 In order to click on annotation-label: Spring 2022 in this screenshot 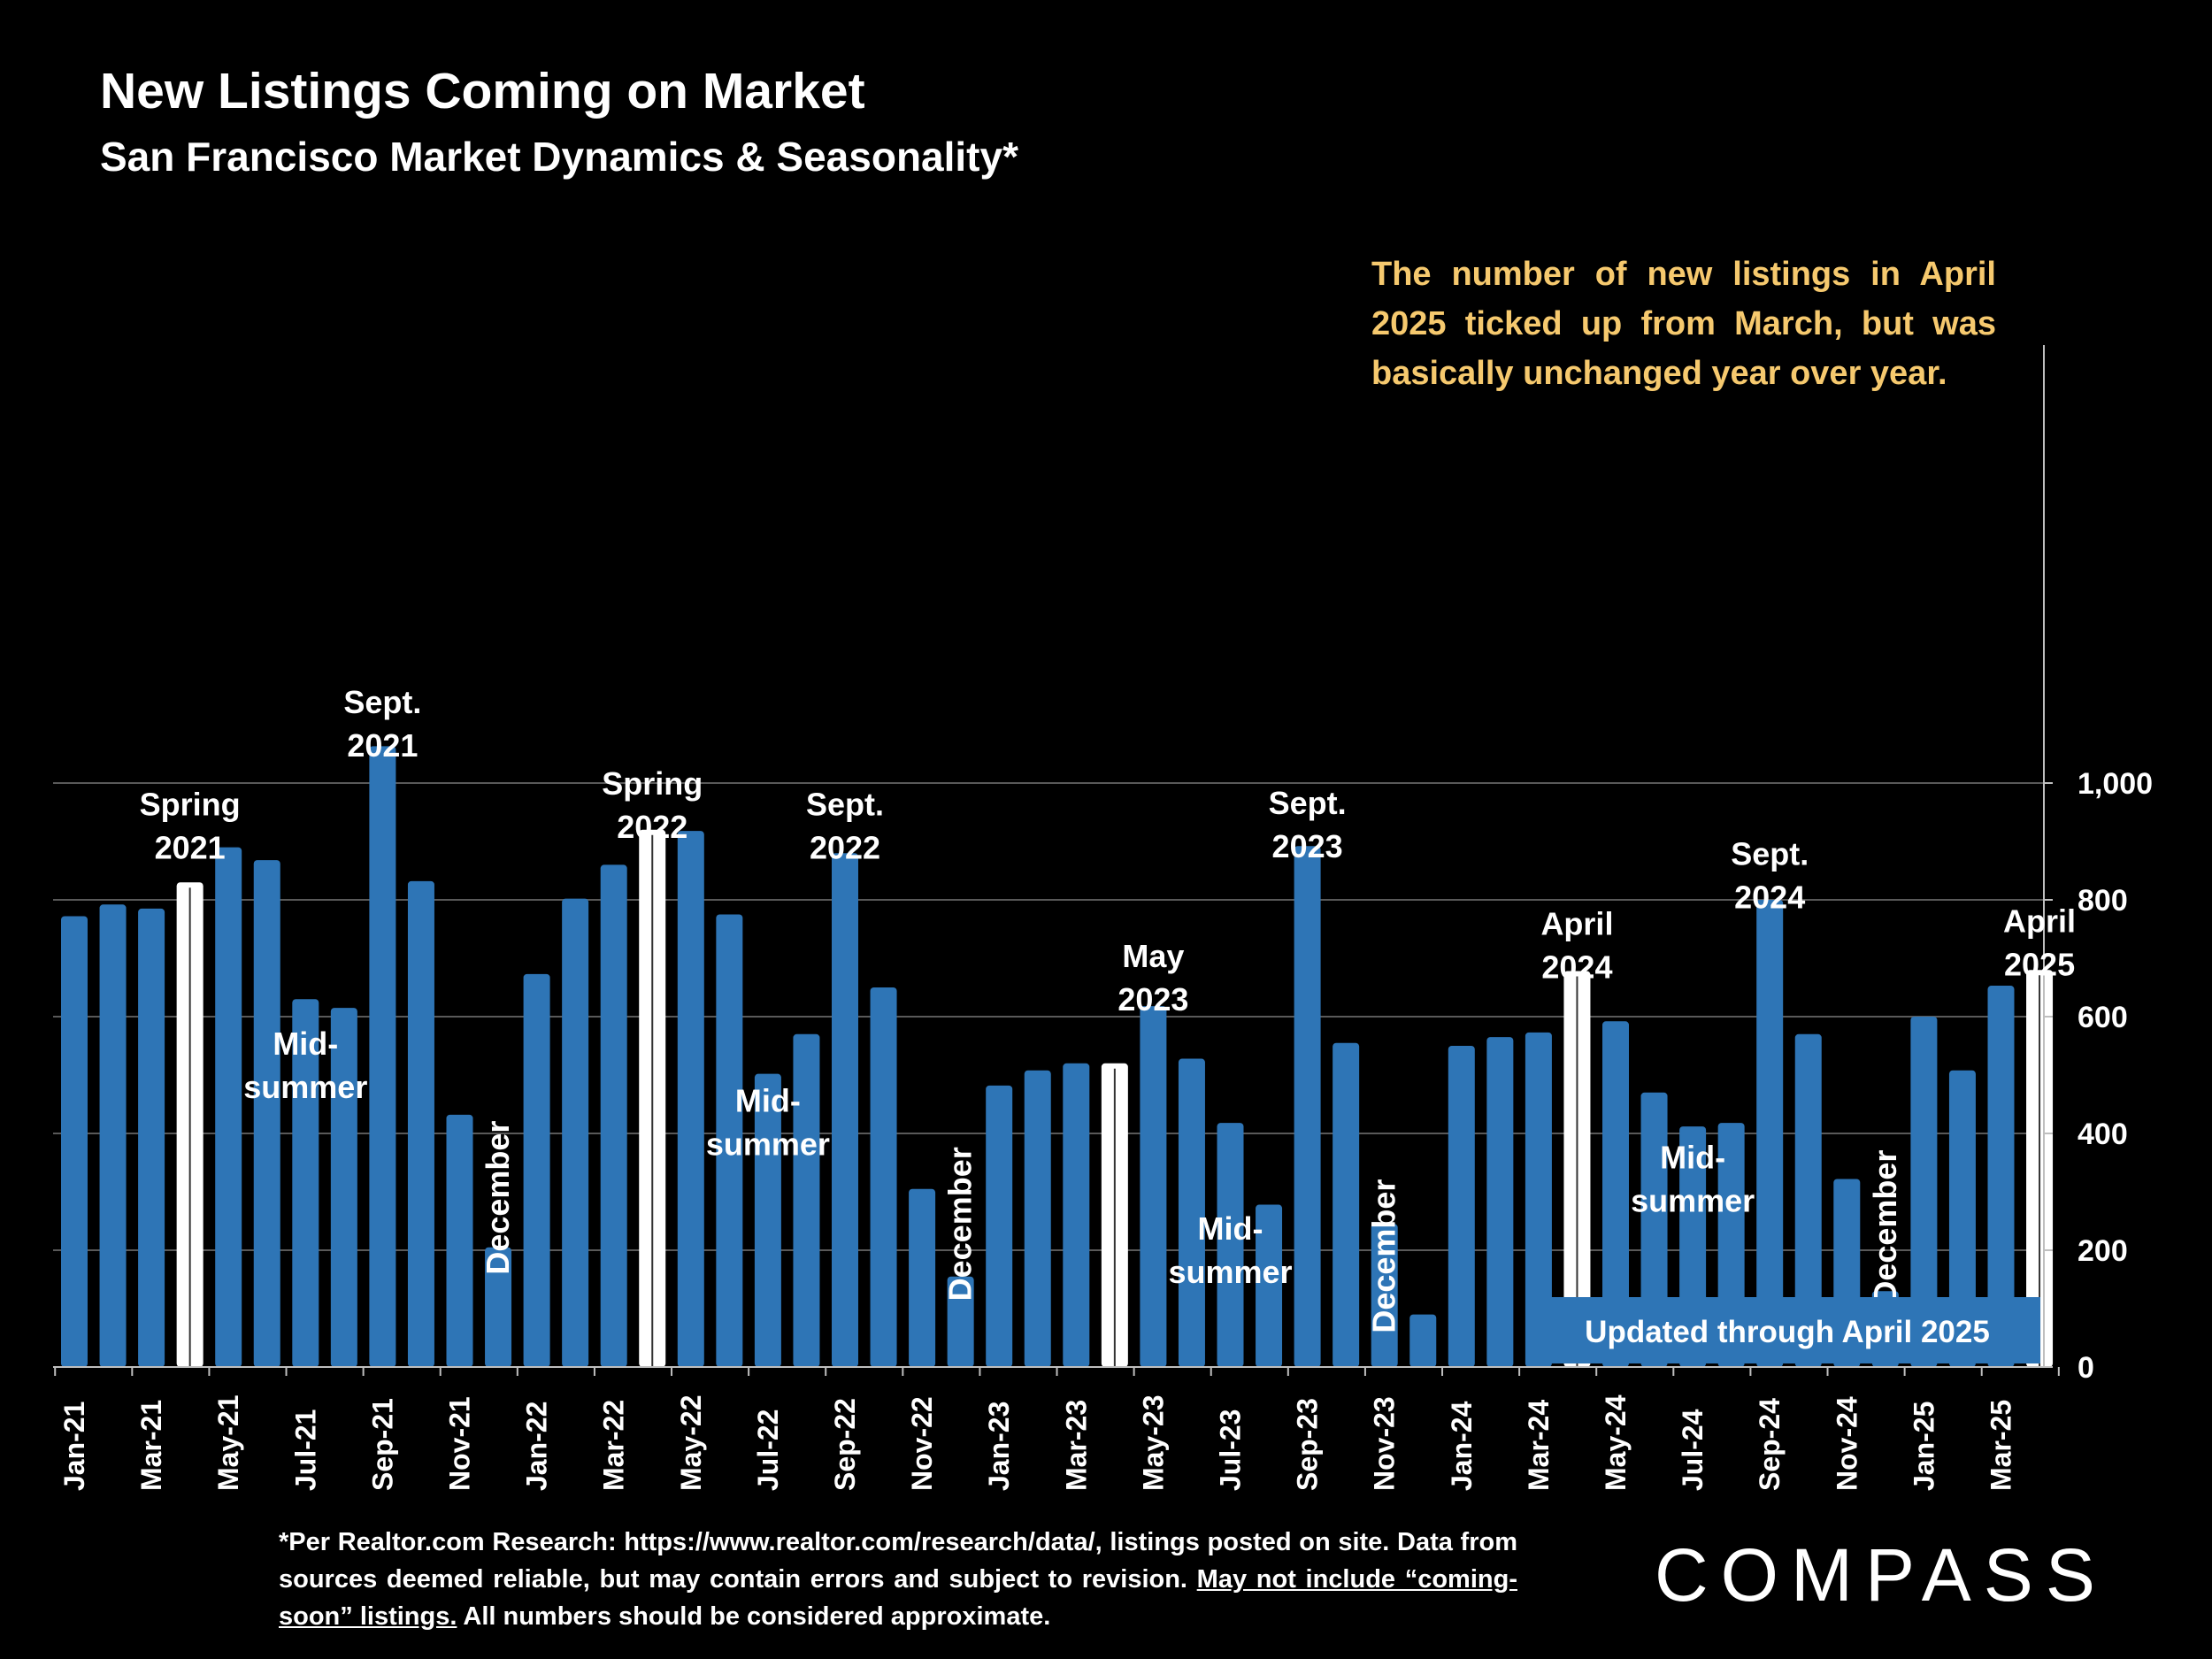, I will do `click(653, 805)`.